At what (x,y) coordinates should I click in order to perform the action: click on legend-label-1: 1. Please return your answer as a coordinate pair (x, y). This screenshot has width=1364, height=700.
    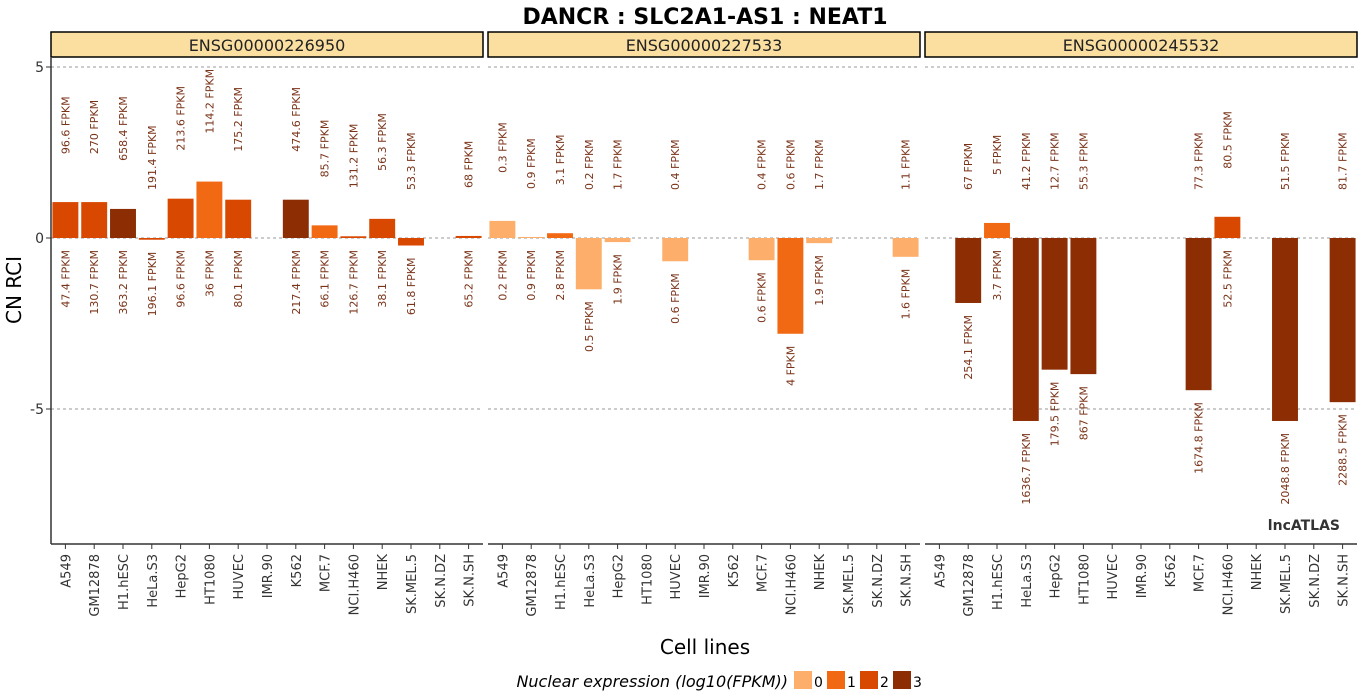
    Looking at the image, I should click on (851, 683).